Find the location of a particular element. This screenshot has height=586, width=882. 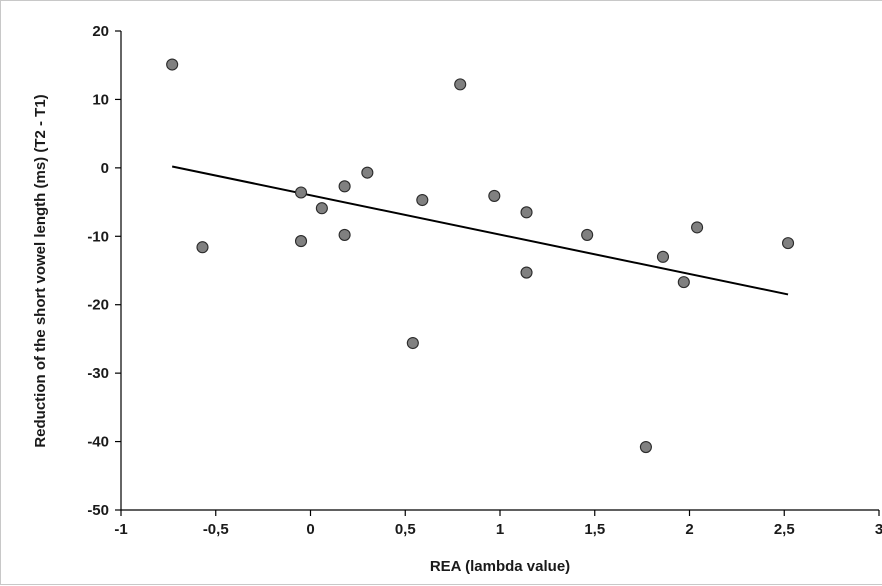

y-tick-label: -40 is located at coordinates (98, 442).